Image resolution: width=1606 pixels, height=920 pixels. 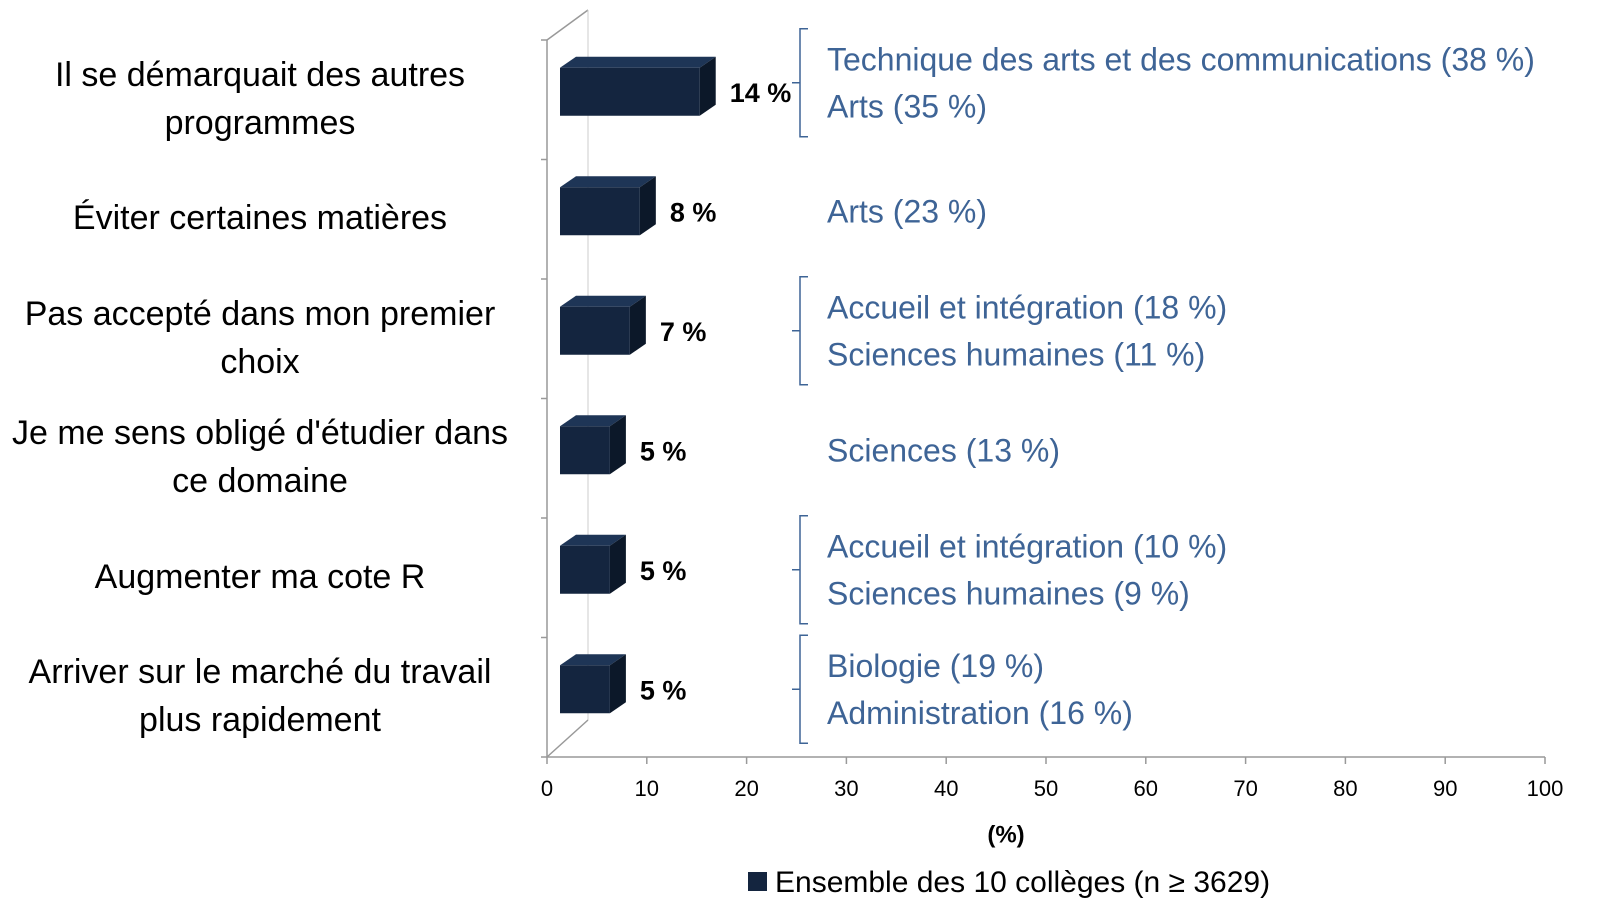 What do you see at coordinates (693, 212) in the screenshot?
I see `value-label: 8 %` at bounding box center [693, 212].